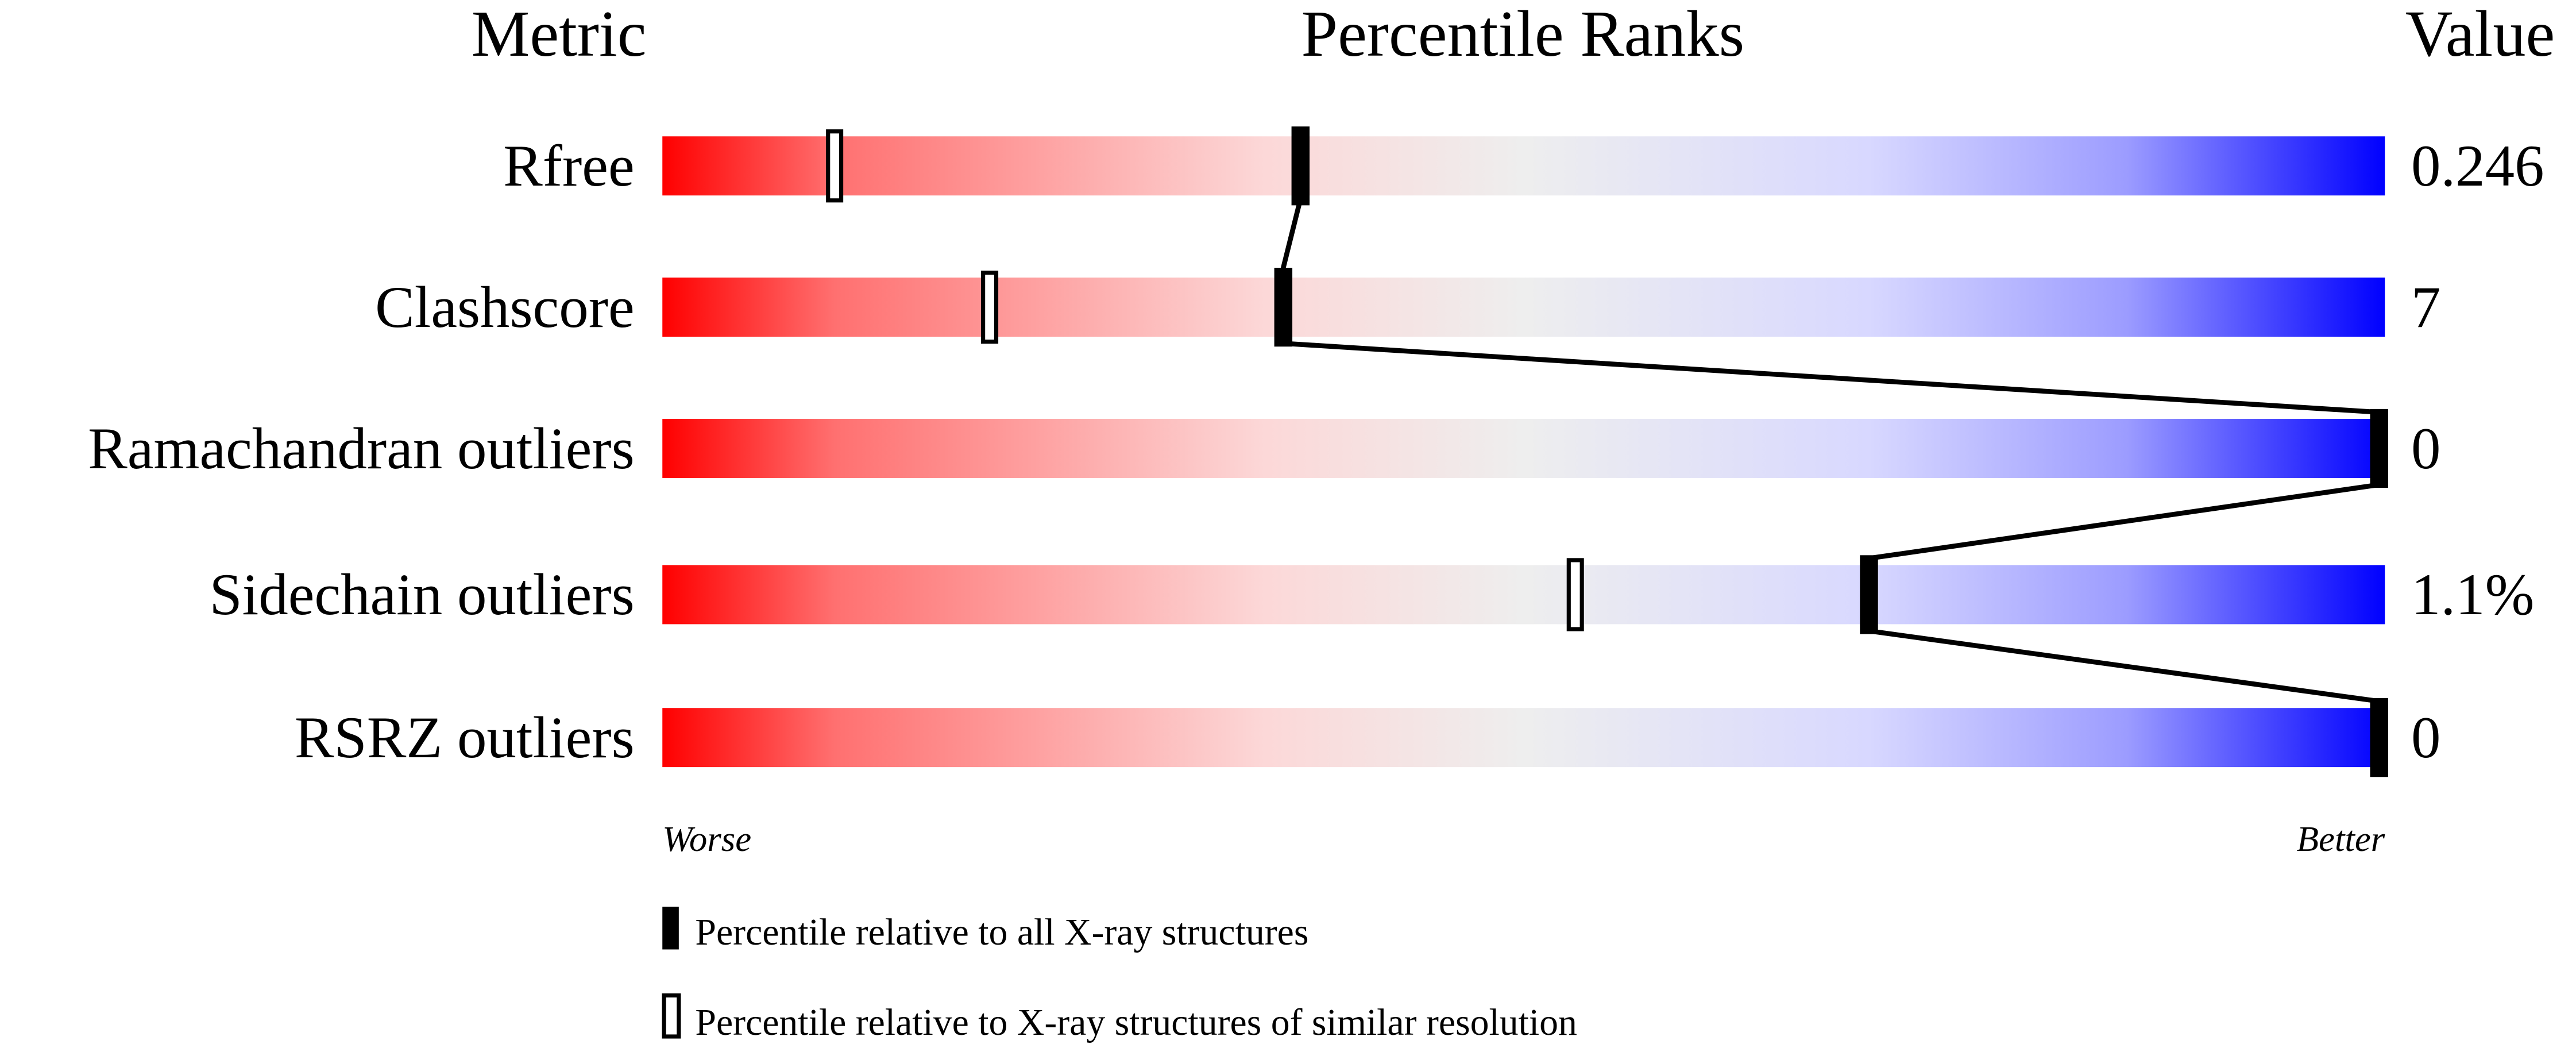  What do you see at coordinates (505, 307) in the screenshot?
I see `metric-label: Clashscore` at bounding box center [505, 307].